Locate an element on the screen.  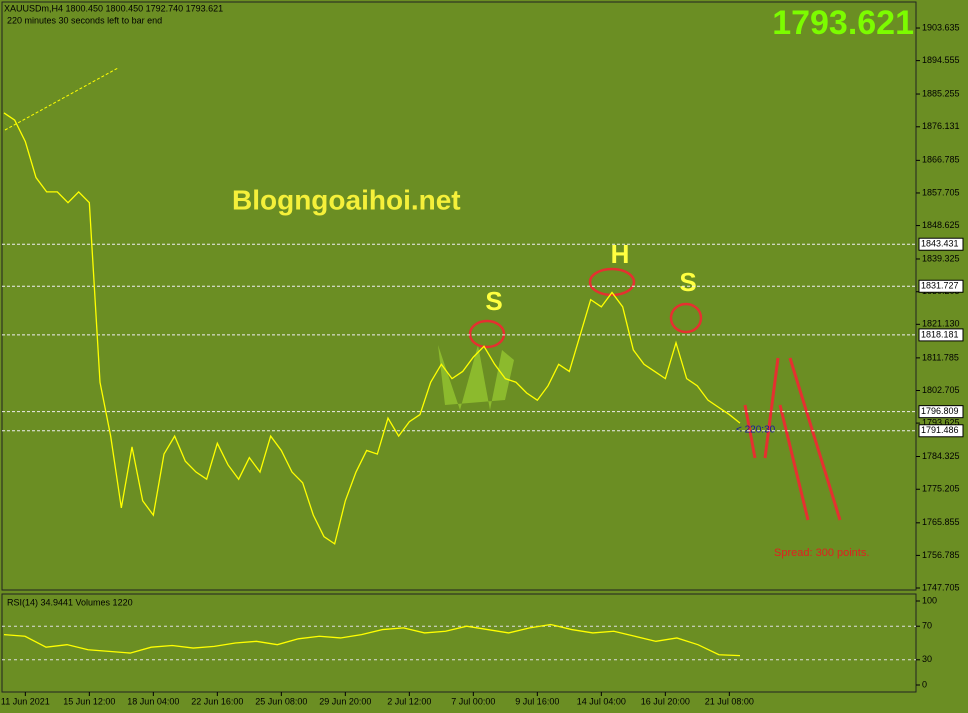
y-tick-label: 1848.625 is located at coordinates (941, 225).